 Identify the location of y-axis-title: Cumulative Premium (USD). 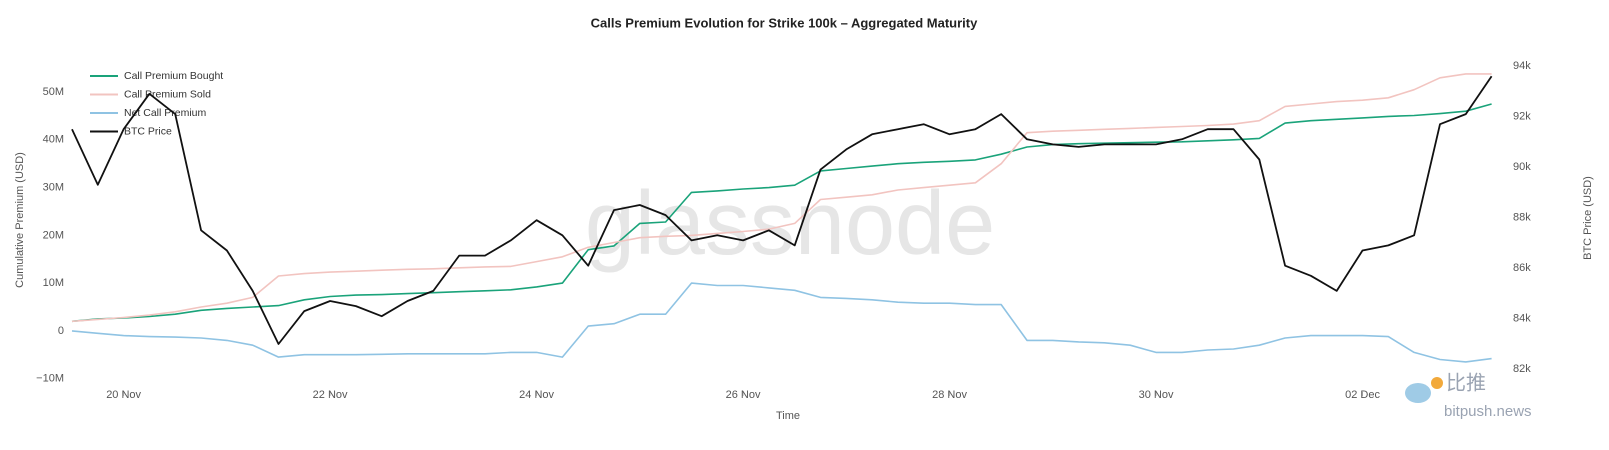
(20, 220).